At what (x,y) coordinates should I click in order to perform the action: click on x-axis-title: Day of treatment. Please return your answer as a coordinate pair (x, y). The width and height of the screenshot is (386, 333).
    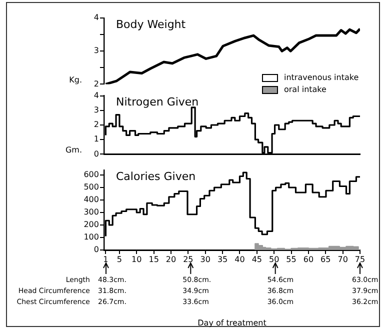
    Looking at the image, I should click on (232, 323).